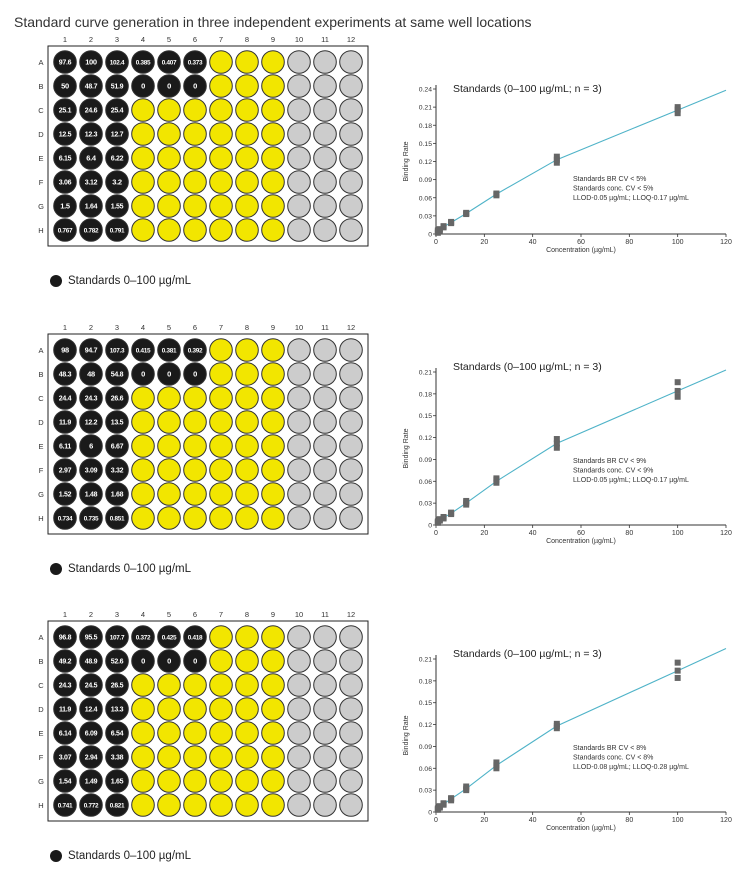 Image resolution: width=748 pixels, height=876 pixels. I want to click on row-label: G, so click(41, 781).